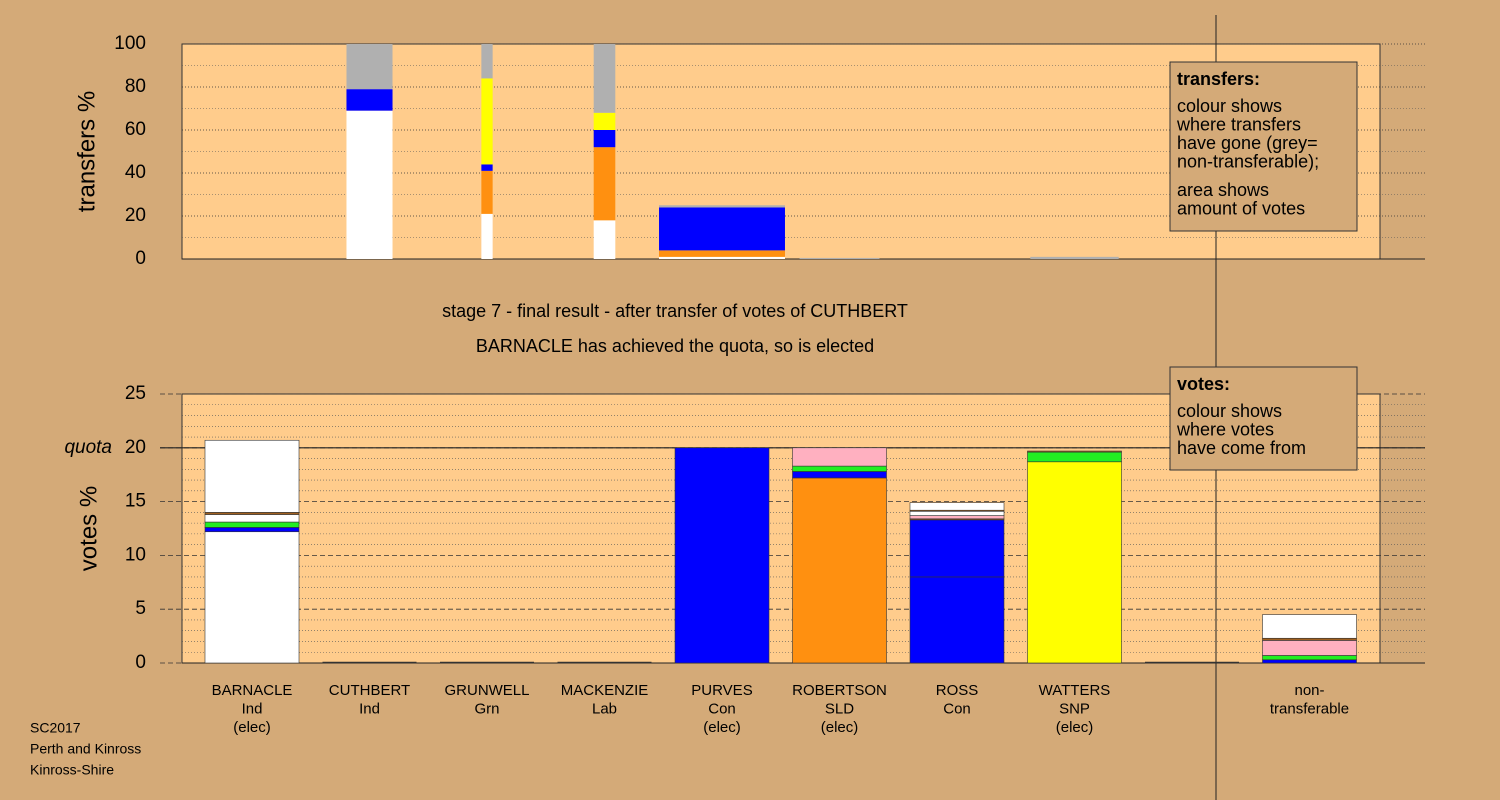 The width and height of the screenshot is (1500, 800). Describe the element at coordinates (252, 690) in the screenshot. I see `x-tick-label: BARNACLE` at that location.